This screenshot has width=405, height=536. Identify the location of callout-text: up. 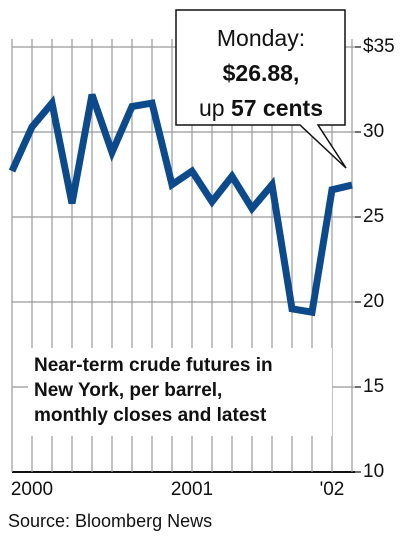
(212, 108).